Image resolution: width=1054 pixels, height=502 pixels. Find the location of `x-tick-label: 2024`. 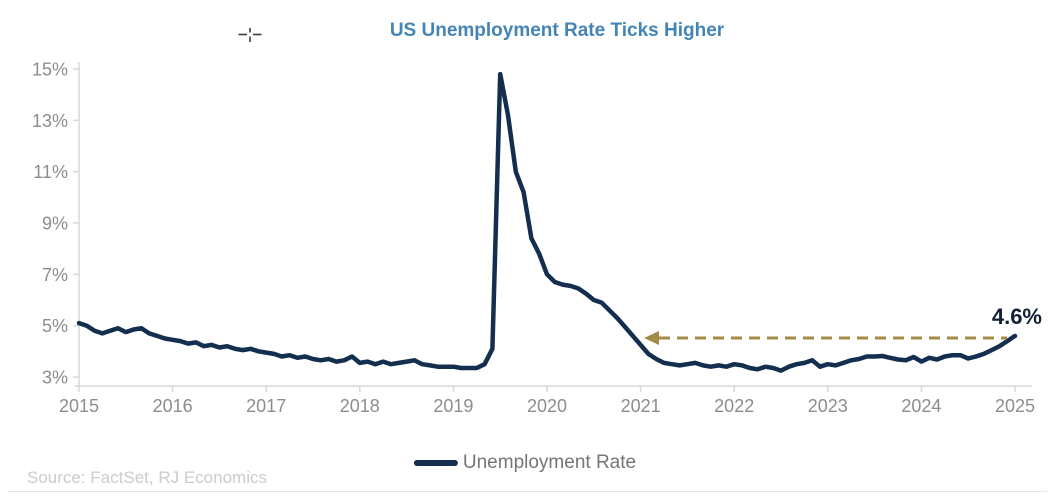

x-tick-label: 2024 is located at coordinates (921, 406).